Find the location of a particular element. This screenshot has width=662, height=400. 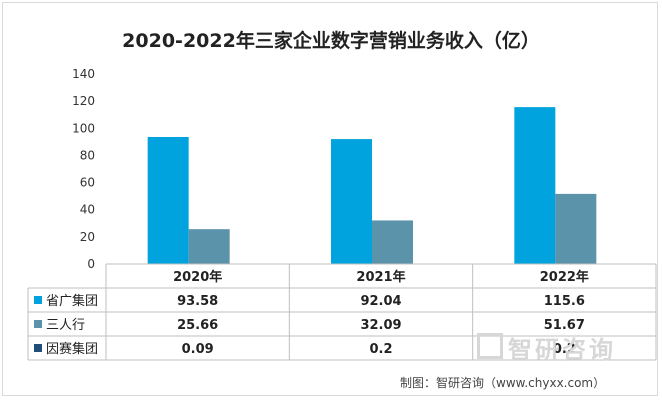

data-label-3-1: 0.09 is located at coordinates (198, 349).